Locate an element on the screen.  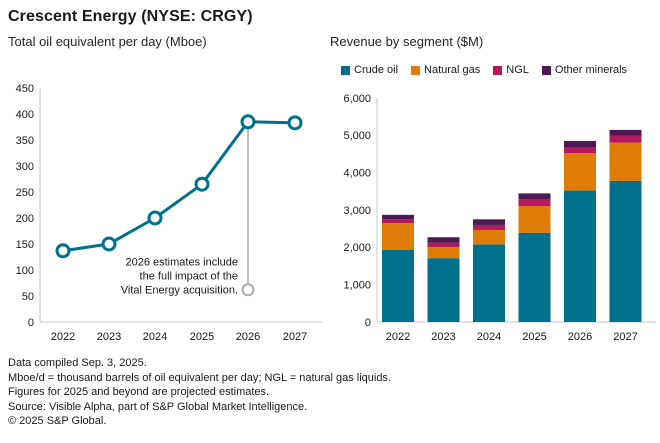
y-tick-label: 350 is located at coordinates (25, 141).